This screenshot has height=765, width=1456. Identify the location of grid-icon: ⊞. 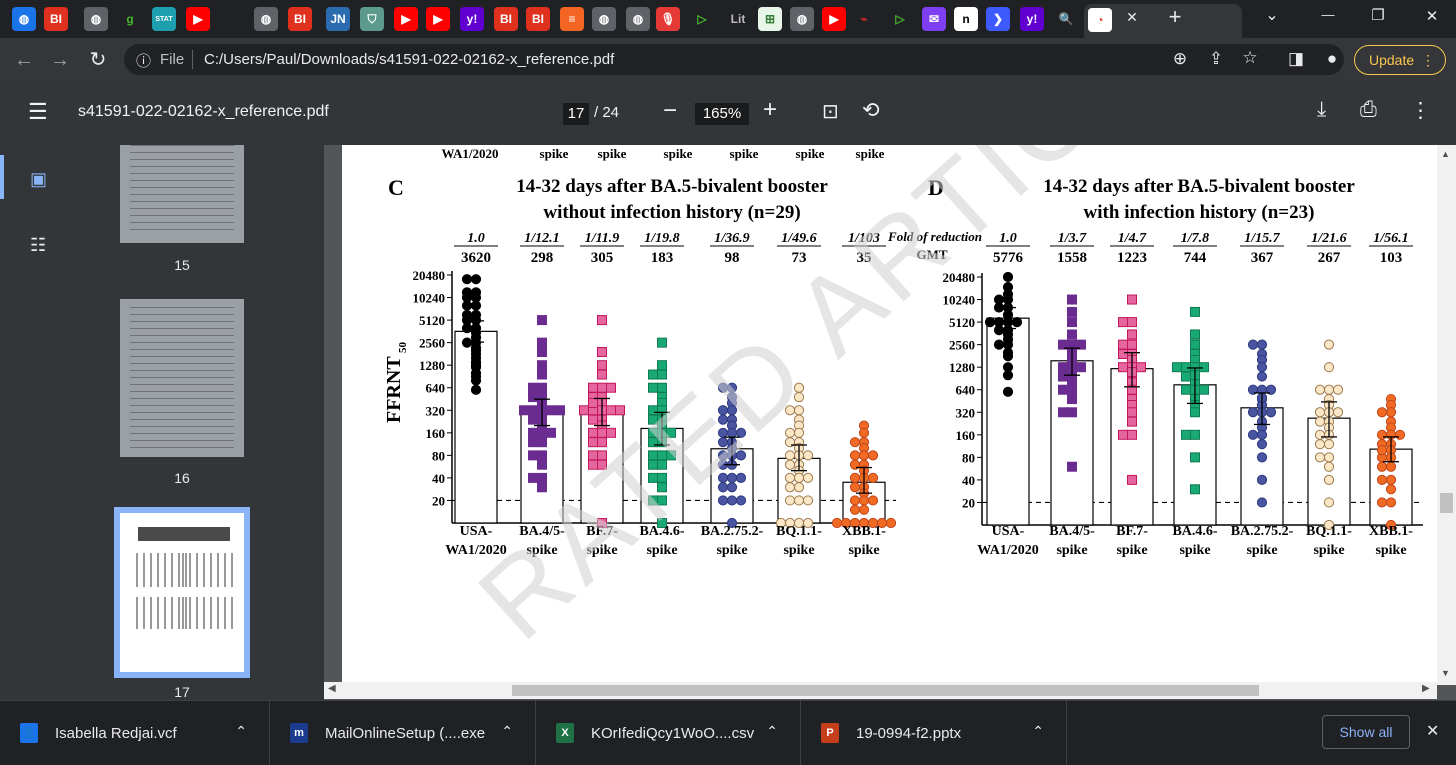
(770, 19).